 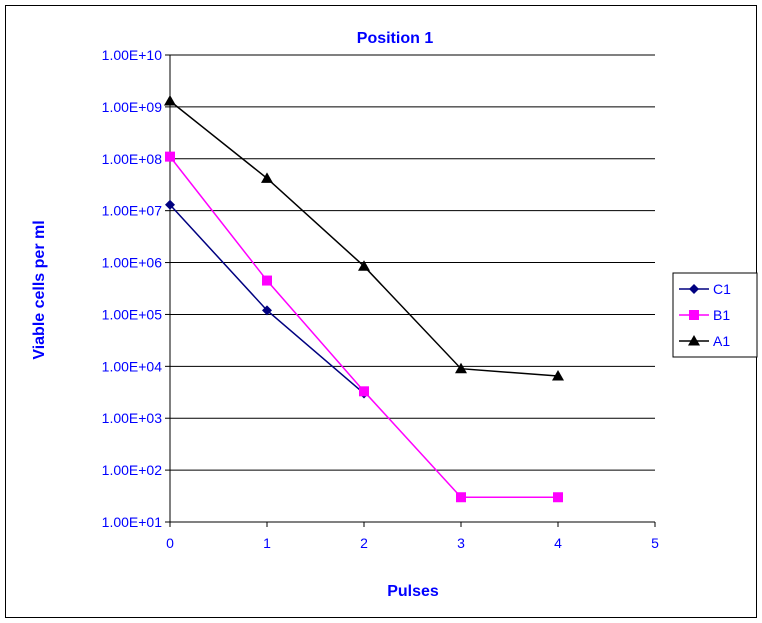 What do you see at coordinates (704, 341) in the screenshot?
I see `legend-item-A1: A1` at bounding box center [704, 341].